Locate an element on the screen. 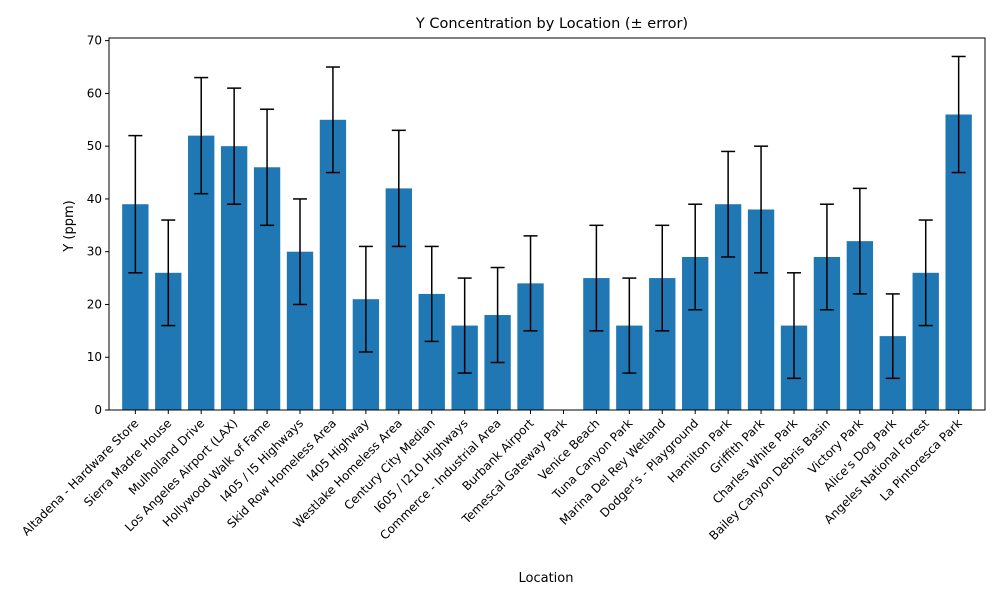 The width and height of the screenshot is (1000, 600). y-tick-label: 30 is located at coordinates (94, 252).